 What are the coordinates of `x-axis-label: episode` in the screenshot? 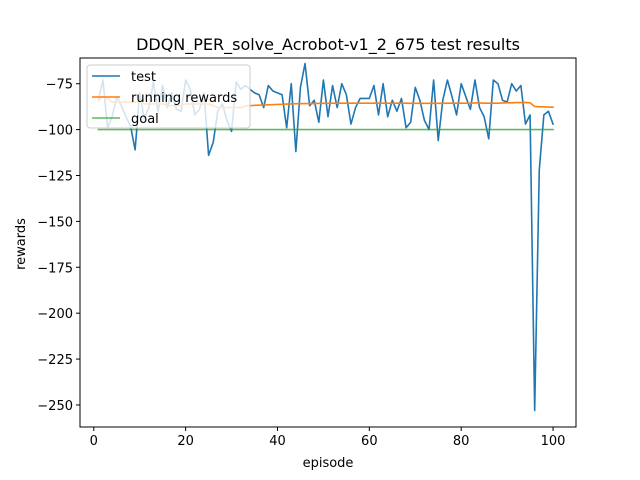 It's located at (328, 463).